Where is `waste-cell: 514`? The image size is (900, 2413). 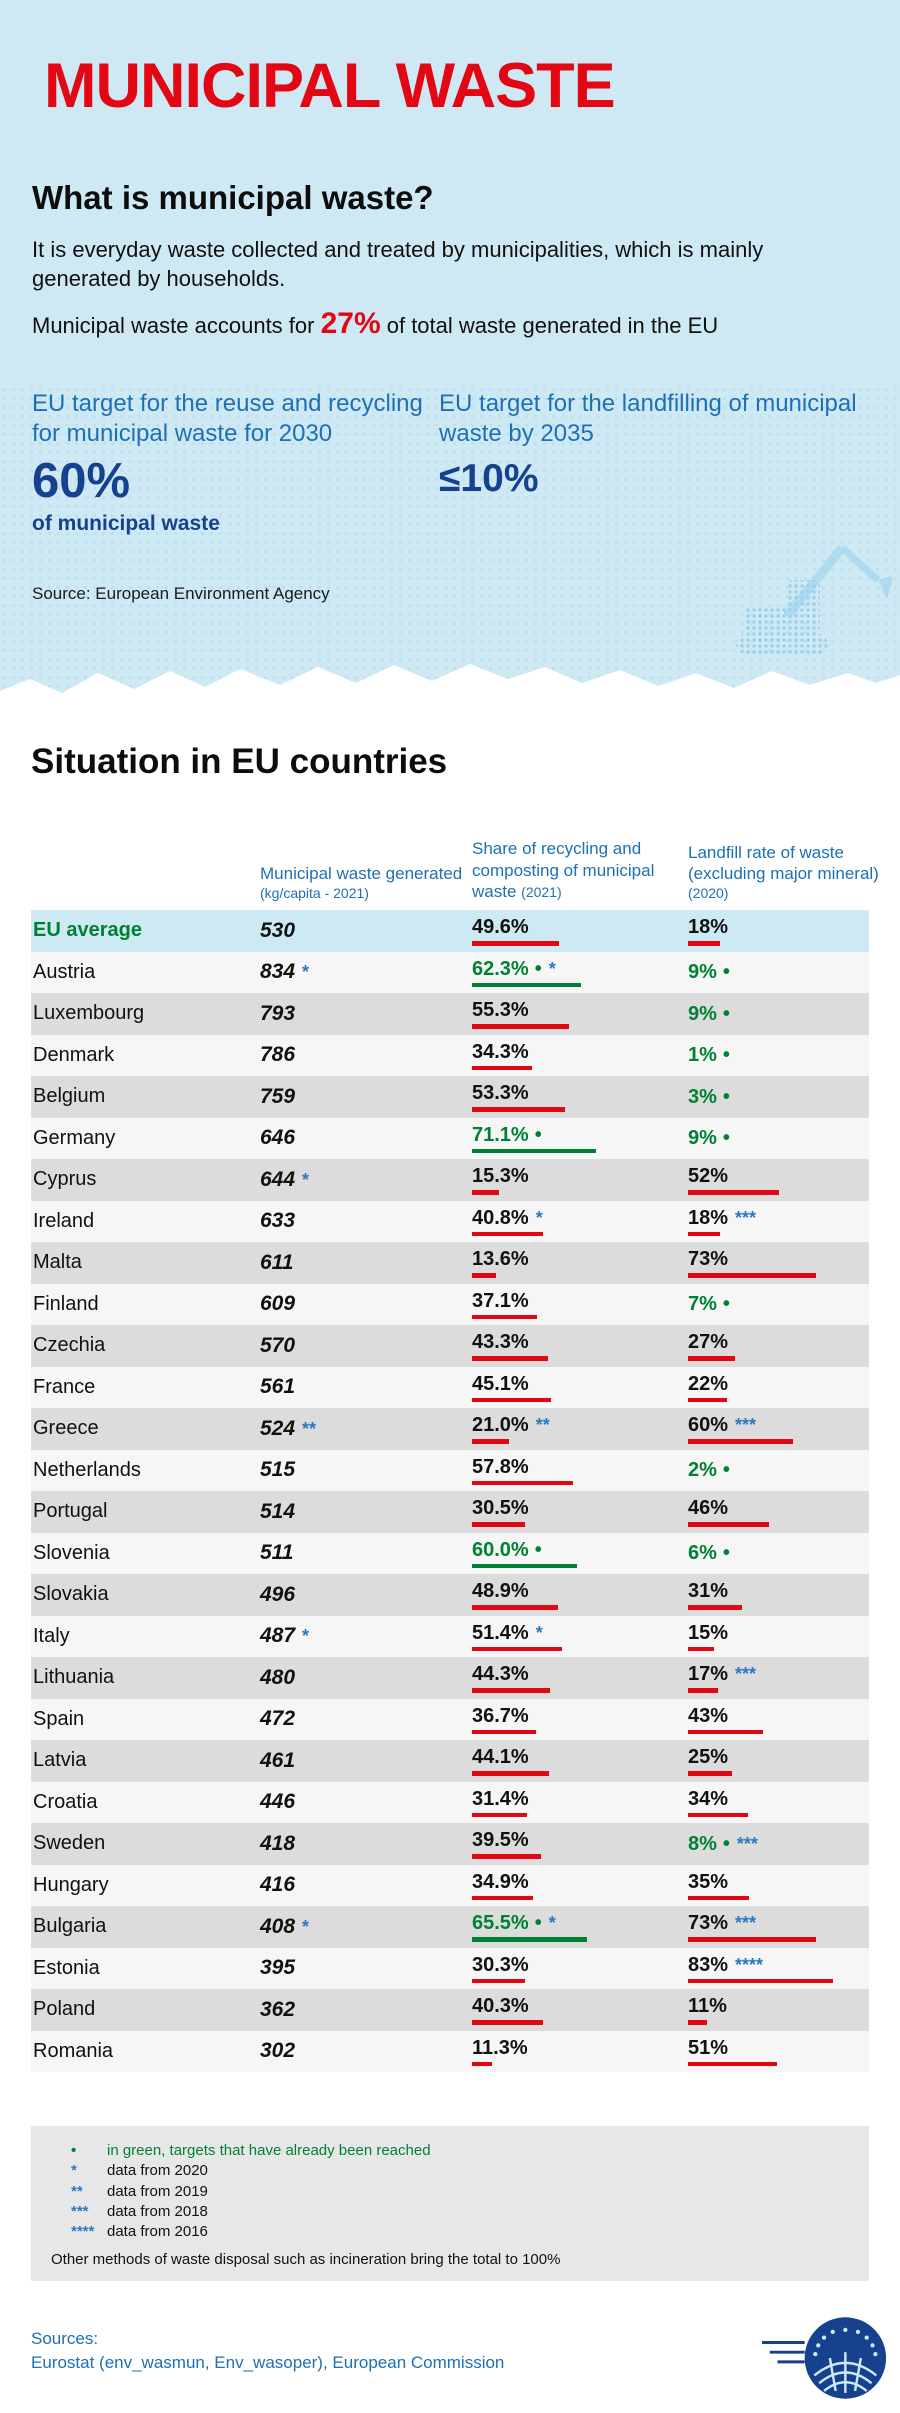
waste-cell: 514 is located at coordinates (366, 1512).